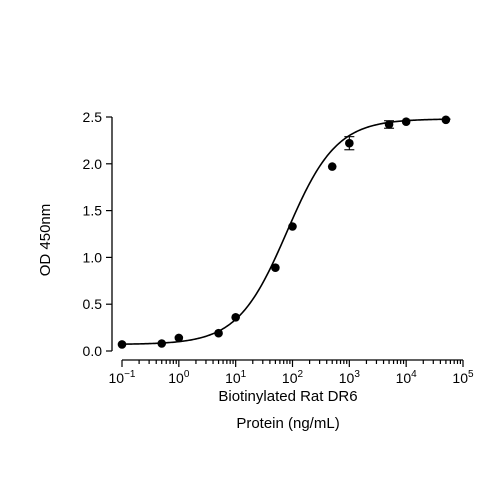  I want to click on y-axis-title: OD 450nm, so click(45, 240).